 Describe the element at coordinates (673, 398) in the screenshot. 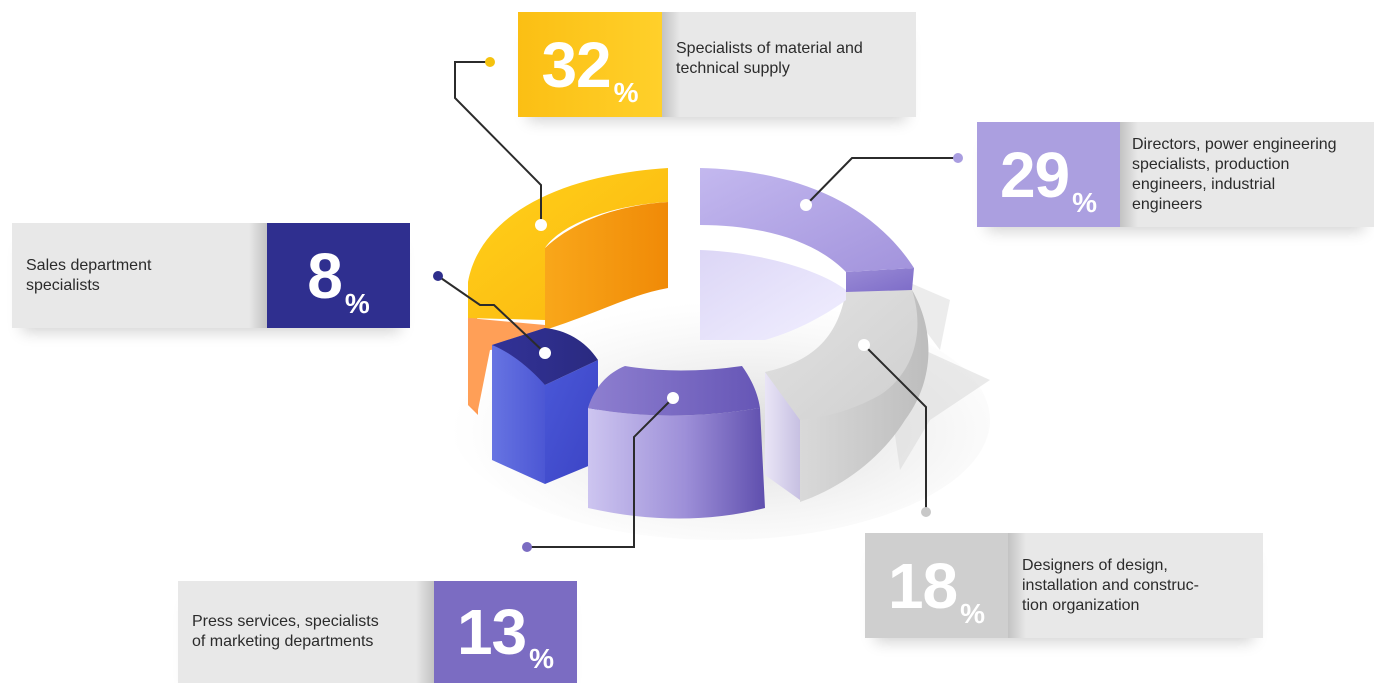

I see `leader-anchor-press` at that location.